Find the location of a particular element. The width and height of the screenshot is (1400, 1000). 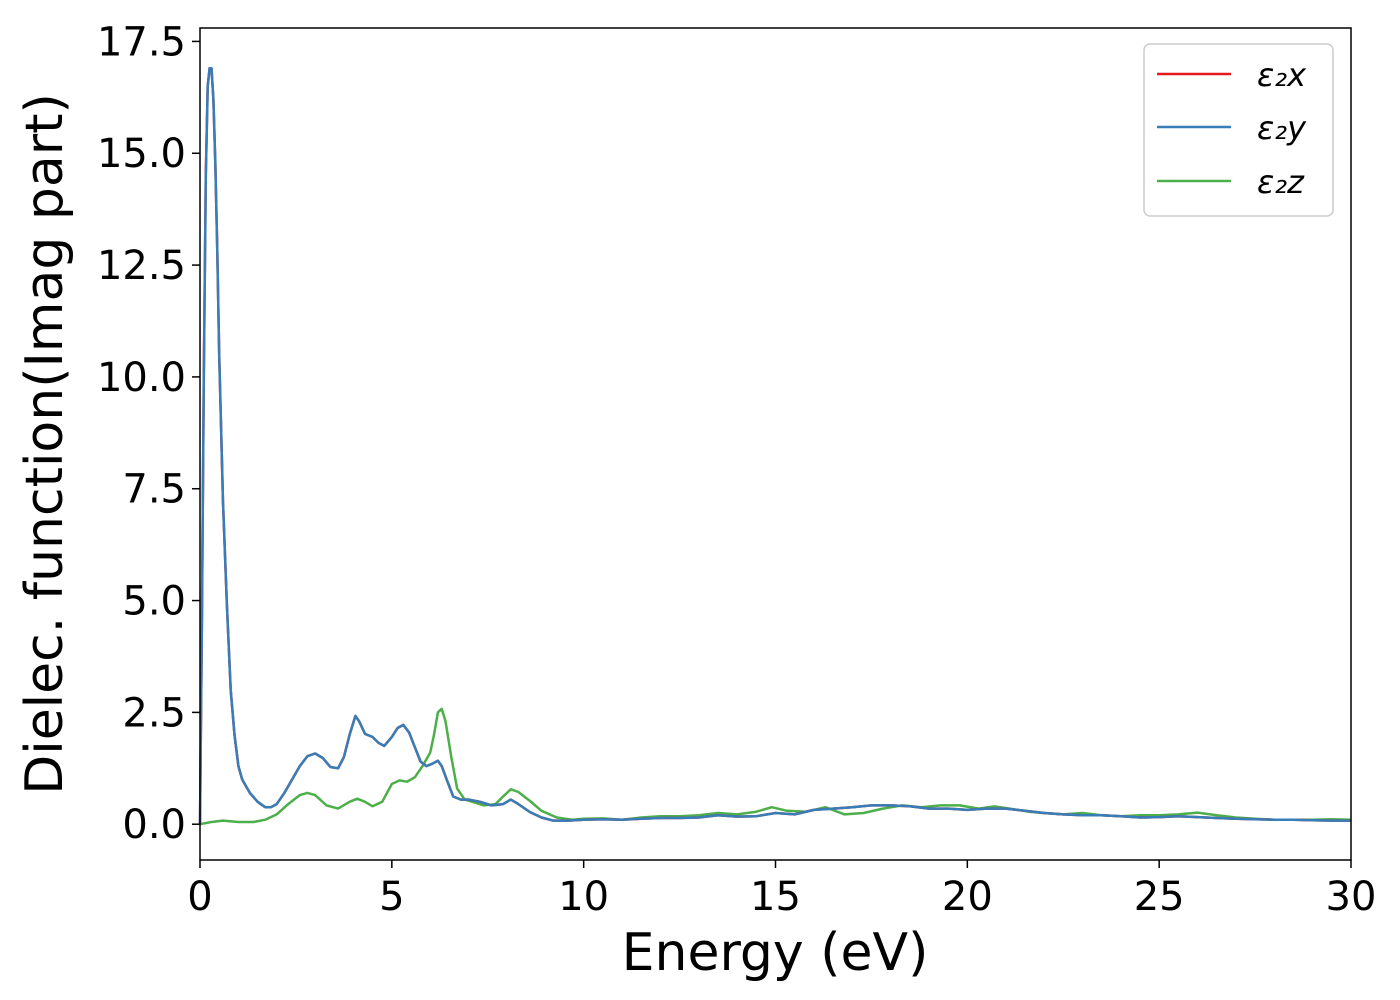

x-tick-label: 5 is located at coordinates (391, 897).